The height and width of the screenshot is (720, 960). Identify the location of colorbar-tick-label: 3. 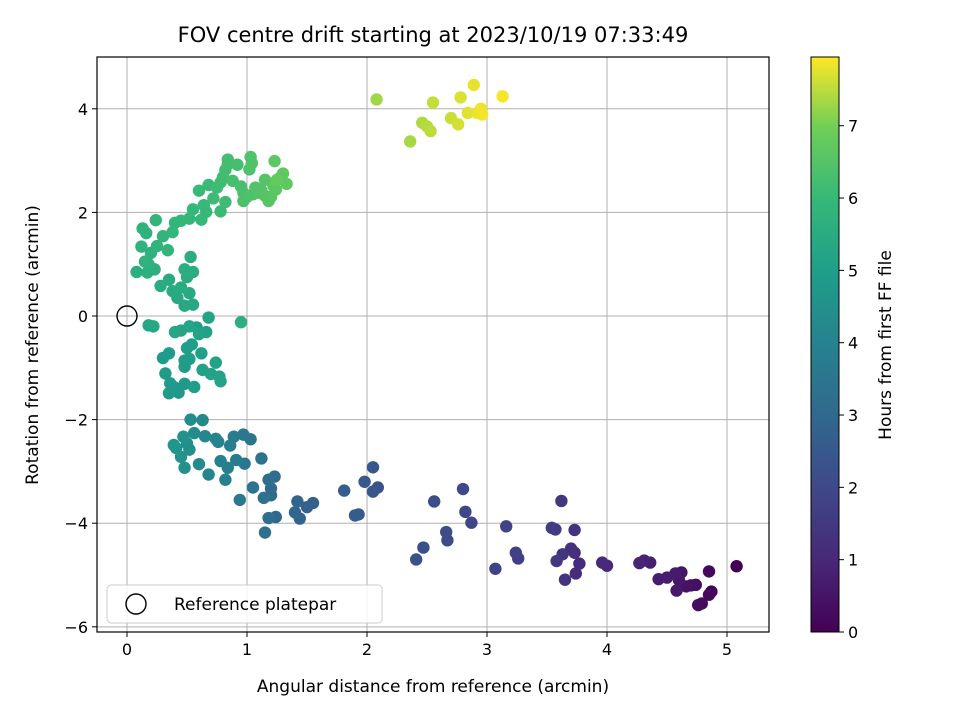
(853, 415).